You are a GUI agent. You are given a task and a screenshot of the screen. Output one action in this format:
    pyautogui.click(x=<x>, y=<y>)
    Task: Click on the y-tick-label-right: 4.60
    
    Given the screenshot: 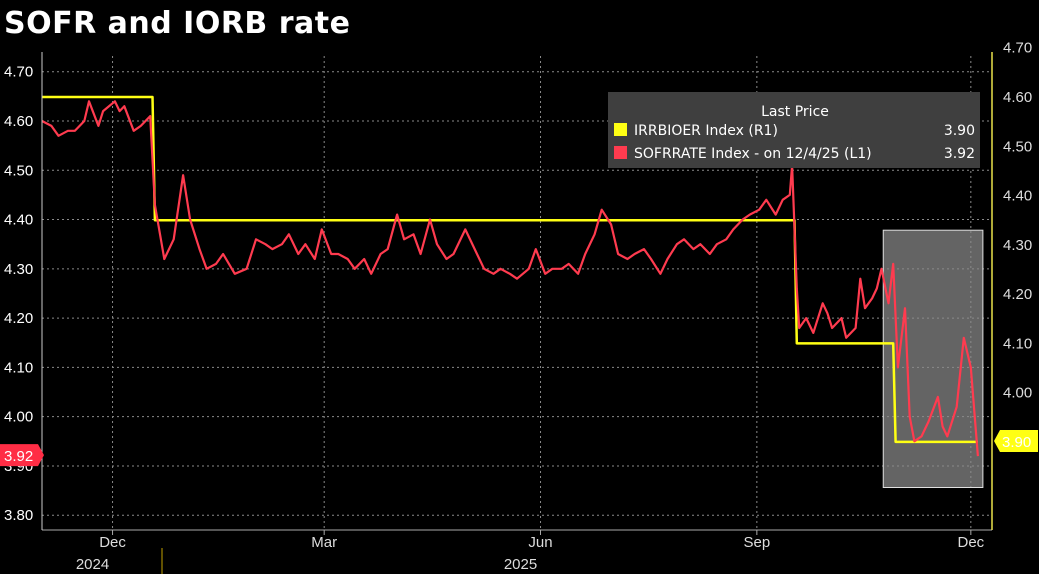 What is the action you would take?
    pyautogui.click(x=1017, y=97)
    